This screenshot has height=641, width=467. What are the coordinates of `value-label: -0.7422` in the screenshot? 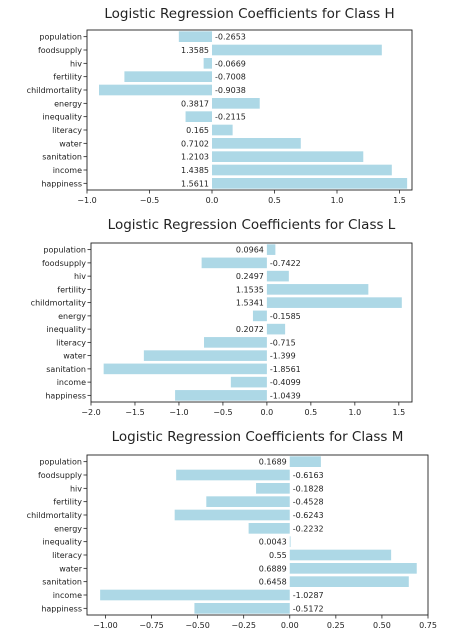 It's located at (285, 263).